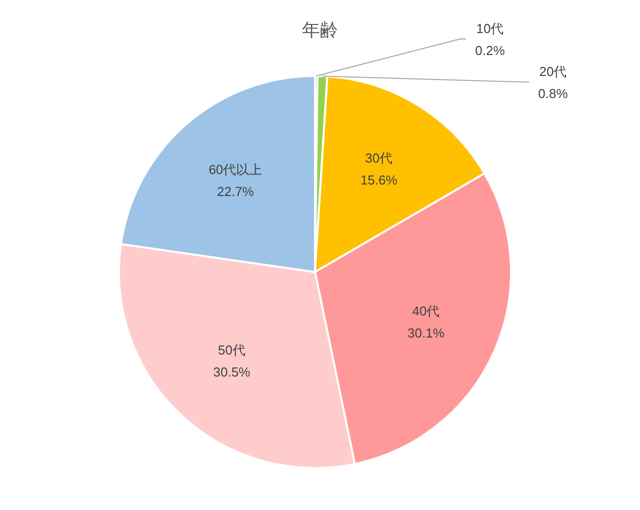 The height and width of the screenshot is (510, 640). Describe the element at coordinates (232, 350) in the screenshot. I see `slice-label: 50代` at that location.